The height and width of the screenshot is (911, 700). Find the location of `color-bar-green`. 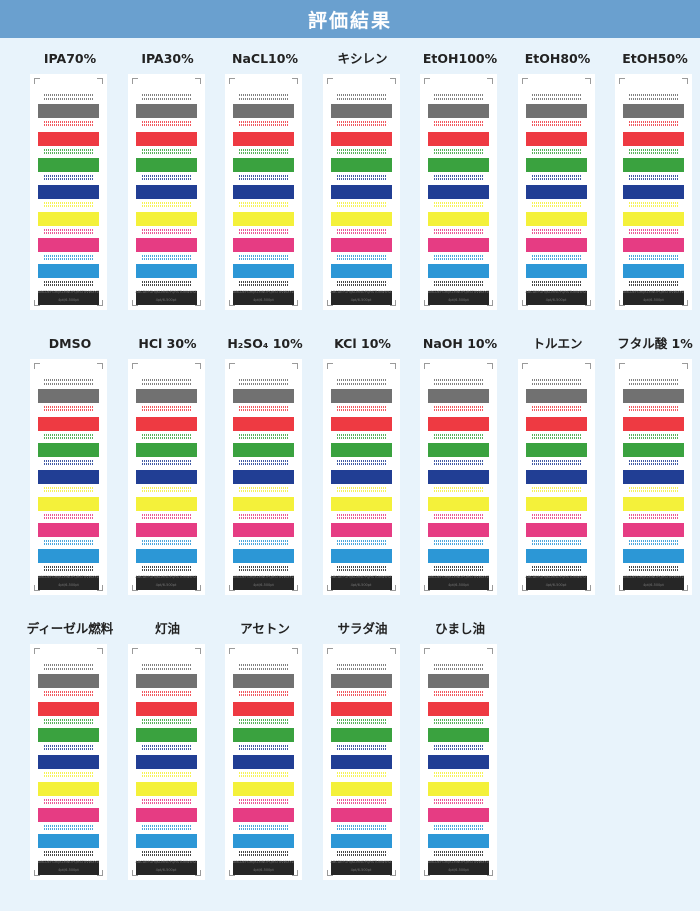

color-bar-green is located at coordinates (68, 165).